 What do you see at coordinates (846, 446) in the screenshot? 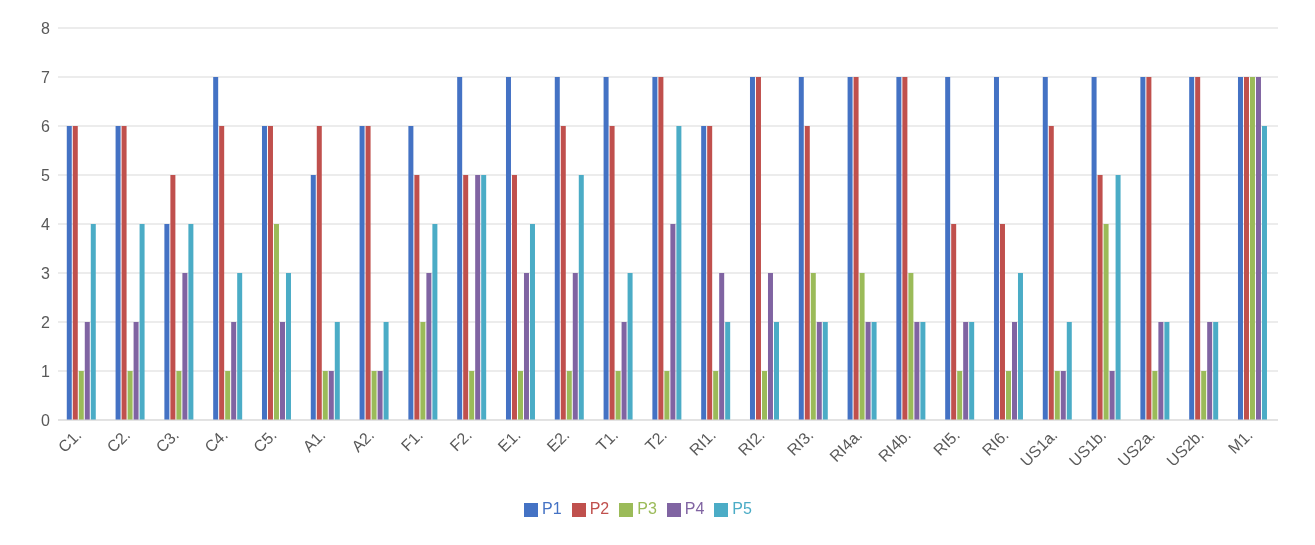
I see `x-tick-label: RI4a.` at bounding box center [846, 446].